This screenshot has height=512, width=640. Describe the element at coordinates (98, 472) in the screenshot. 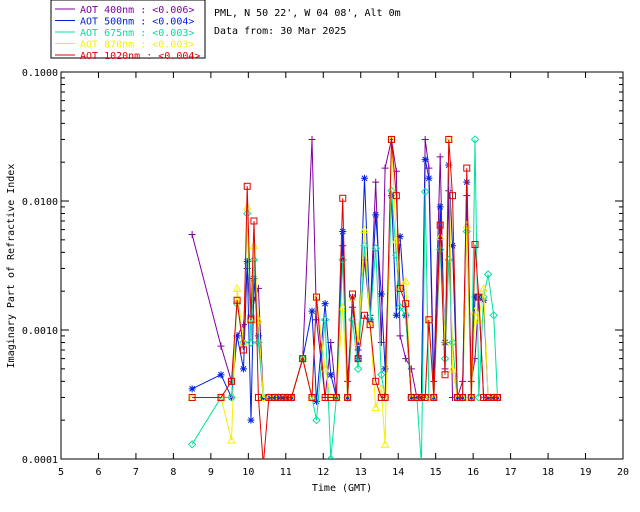

I see `x-tick-label: 6` at that location.